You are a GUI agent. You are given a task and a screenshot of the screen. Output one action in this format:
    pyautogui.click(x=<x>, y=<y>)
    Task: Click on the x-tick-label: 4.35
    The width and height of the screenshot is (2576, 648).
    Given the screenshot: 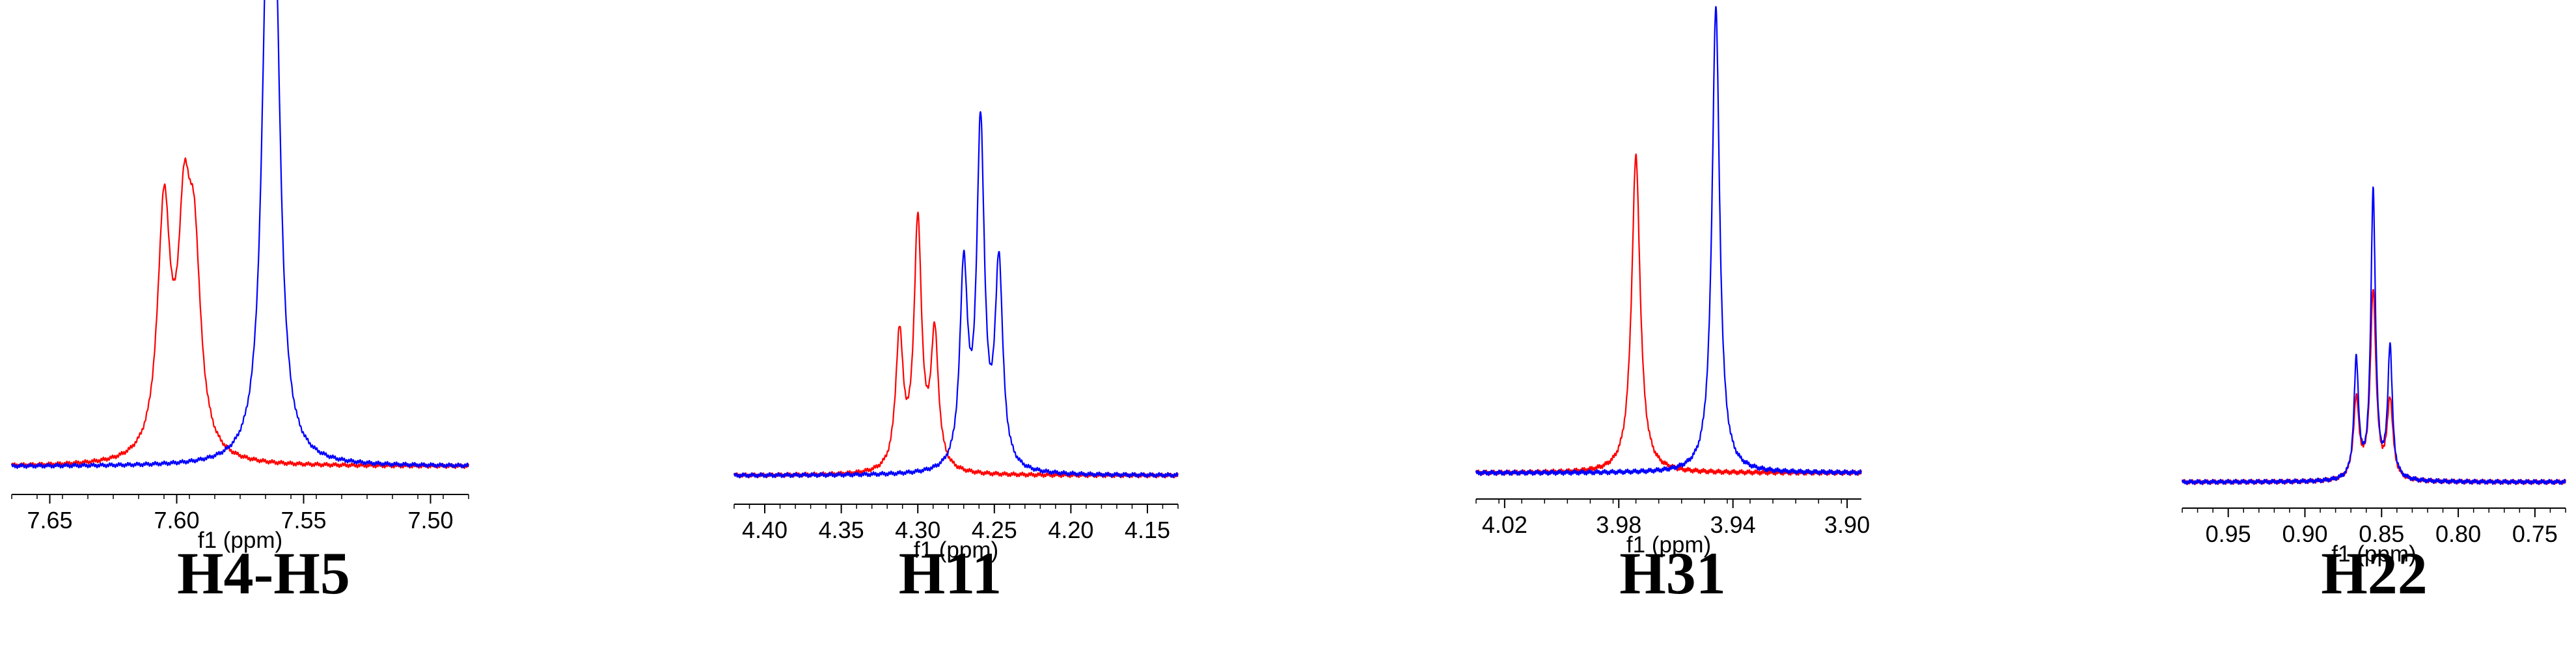 What is the action you would take?
    pyautogui.click(x=841, y=530)
    